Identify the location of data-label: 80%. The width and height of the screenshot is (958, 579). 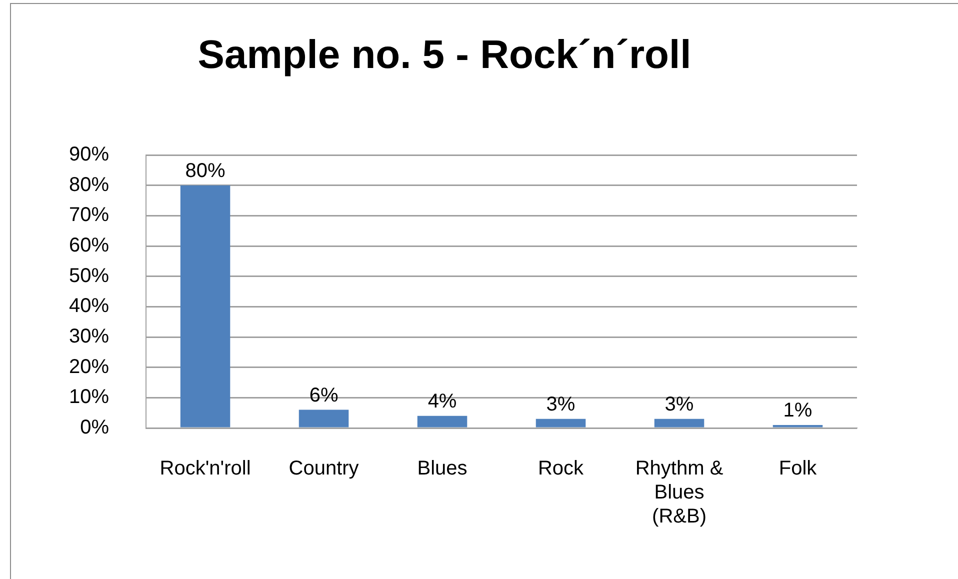
(205, 171).